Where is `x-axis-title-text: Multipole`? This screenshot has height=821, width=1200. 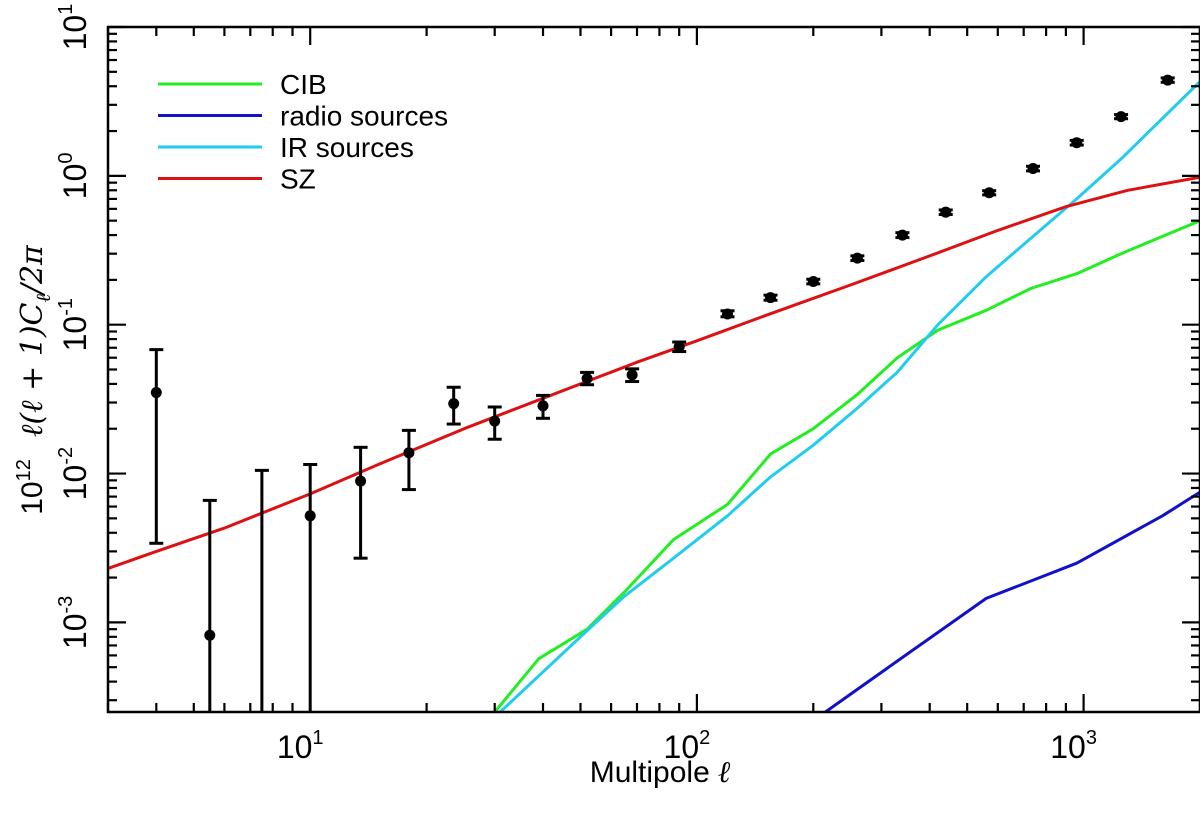 x-axis-title-text: Multipole is located at coordinates (650, 772).